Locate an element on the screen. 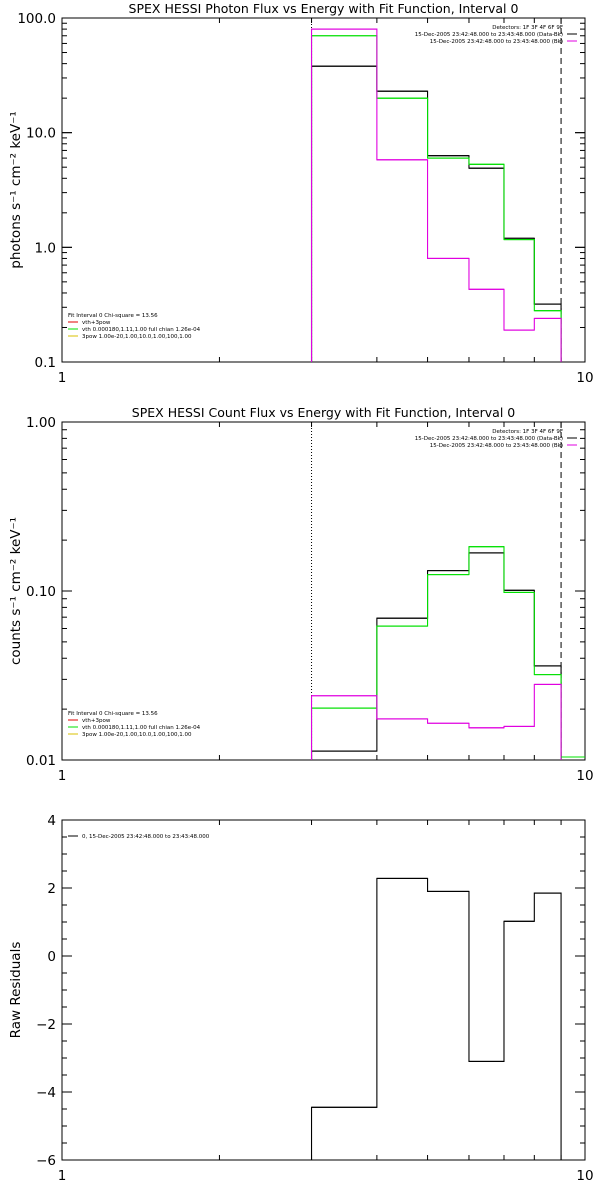 The height and width of the screenshot is (1200, 600). y-tick-label: 0.1 is located at coordinates (45, 363).